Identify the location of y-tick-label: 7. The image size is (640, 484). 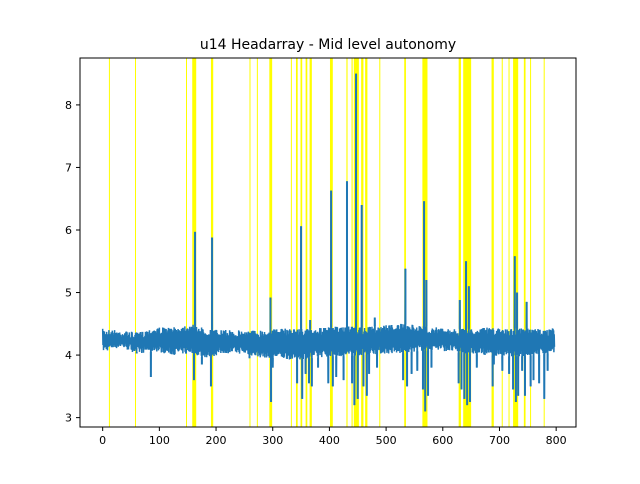
(68, 167).